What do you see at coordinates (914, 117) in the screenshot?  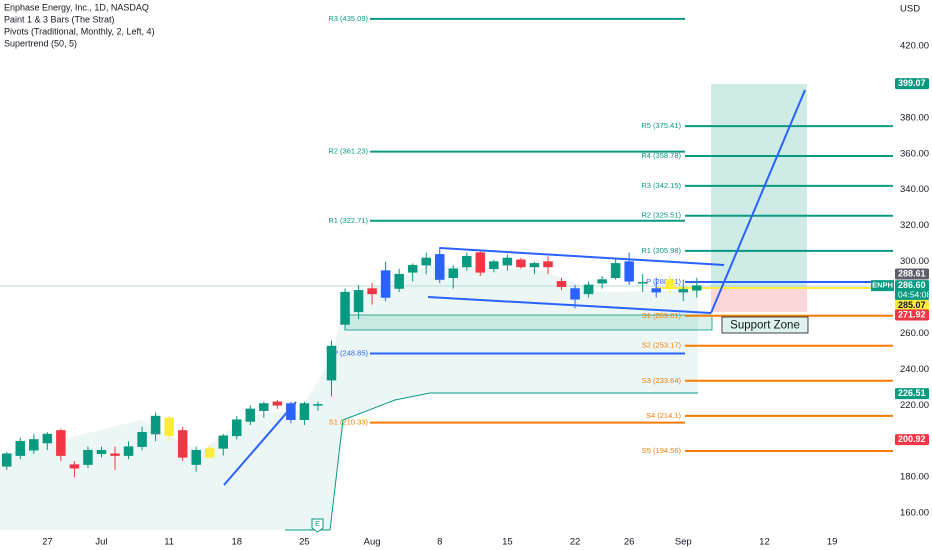 I see `y-tick-label: 380.00` at bounding box center [914, 117].